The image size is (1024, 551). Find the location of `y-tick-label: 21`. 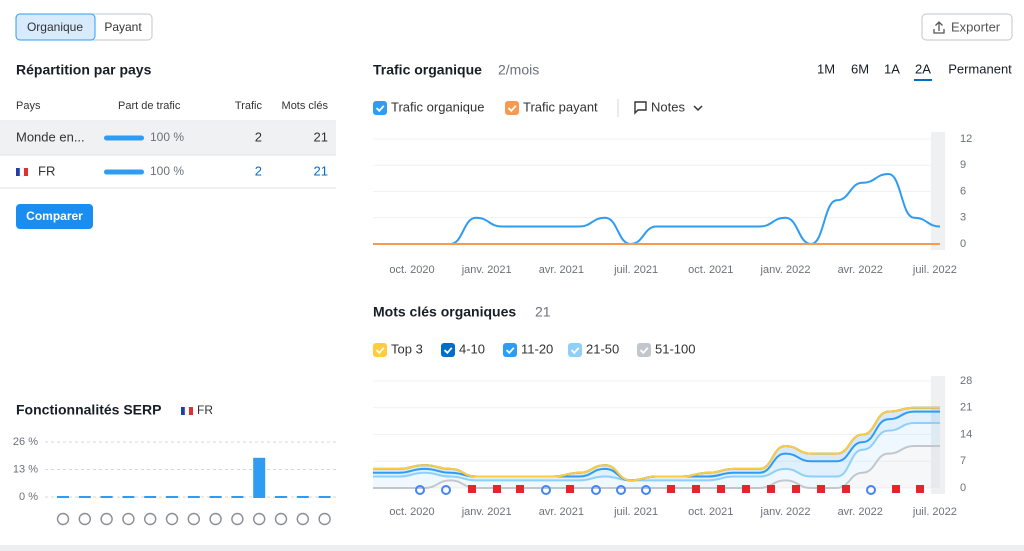

y-tick-label: 21 is located at coordinates (966, 408).